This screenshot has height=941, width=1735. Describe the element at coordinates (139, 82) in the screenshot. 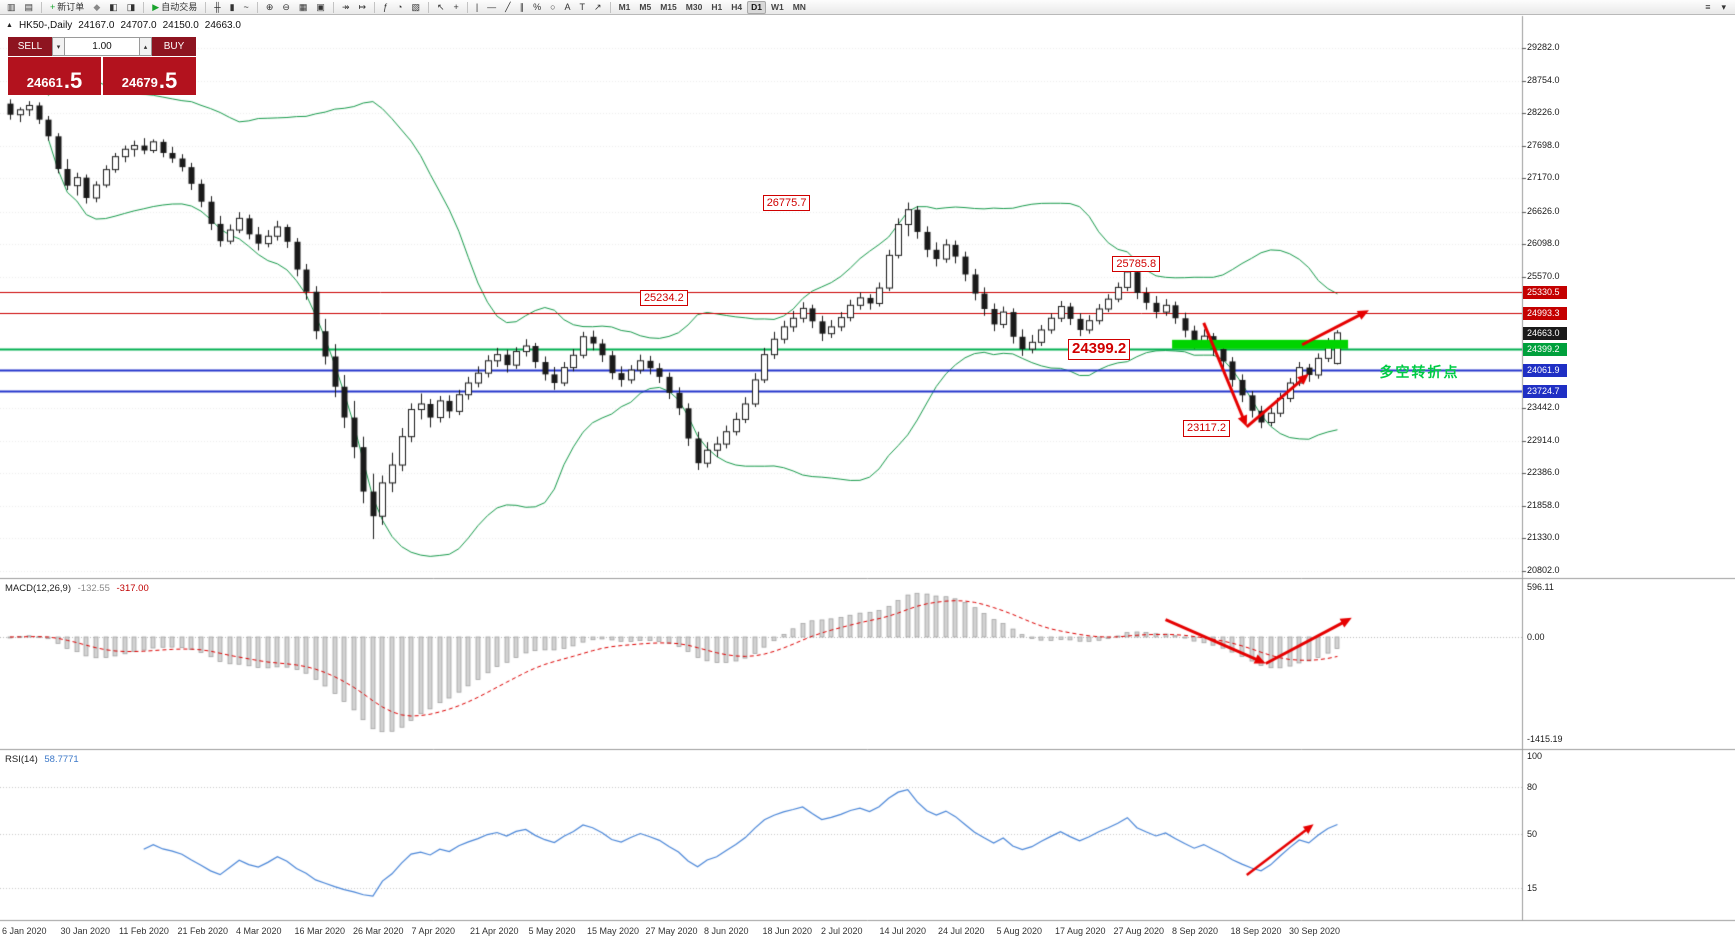

I see `buy-price-int: 24679` at that location.